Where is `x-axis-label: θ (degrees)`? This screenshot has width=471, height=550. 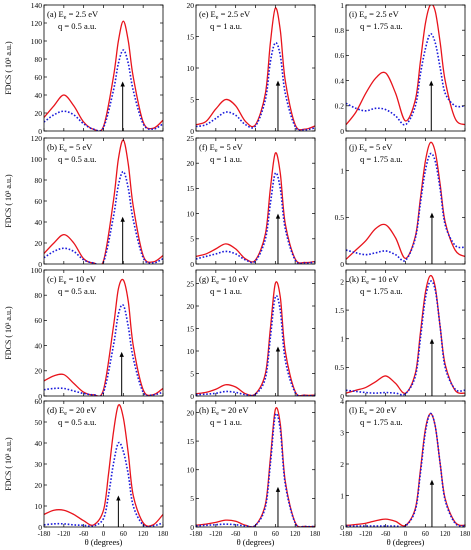
x-axis-label: θ (degrees) is located at coordinates (406, 542).